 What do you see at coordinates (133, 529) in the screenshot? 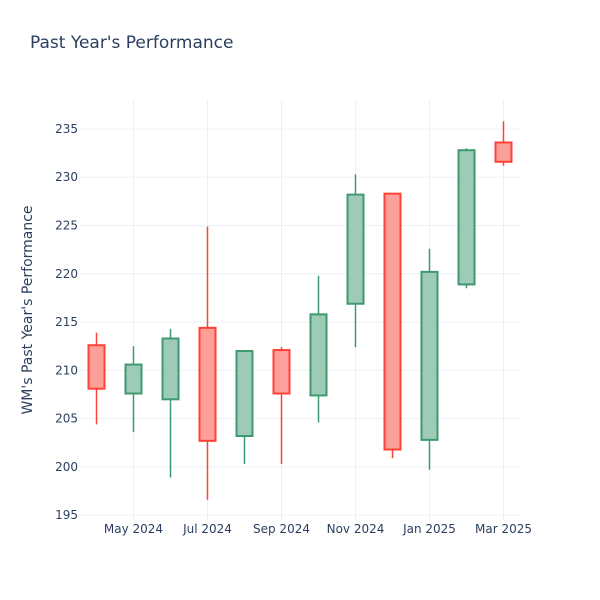
I see `x-tick-label: May 2024` at bounding box center [133, 529].